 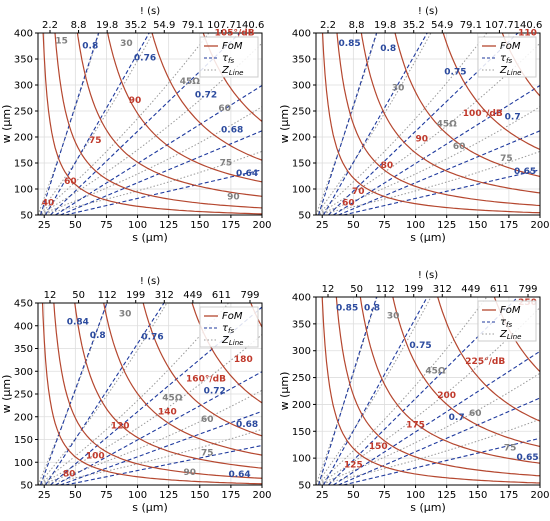 I want to click on tau-contour-label: 0.75, so click(x=455, y=73).